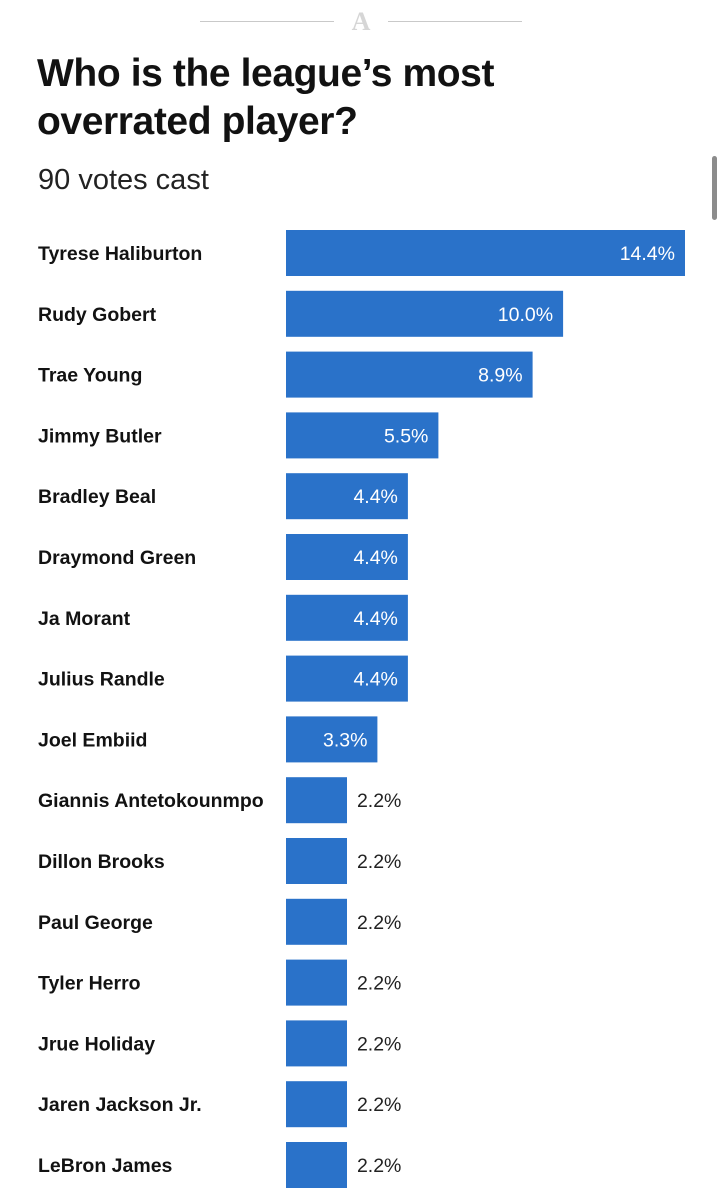  I want to click on bar-tyler-herro, so click(316, 982).